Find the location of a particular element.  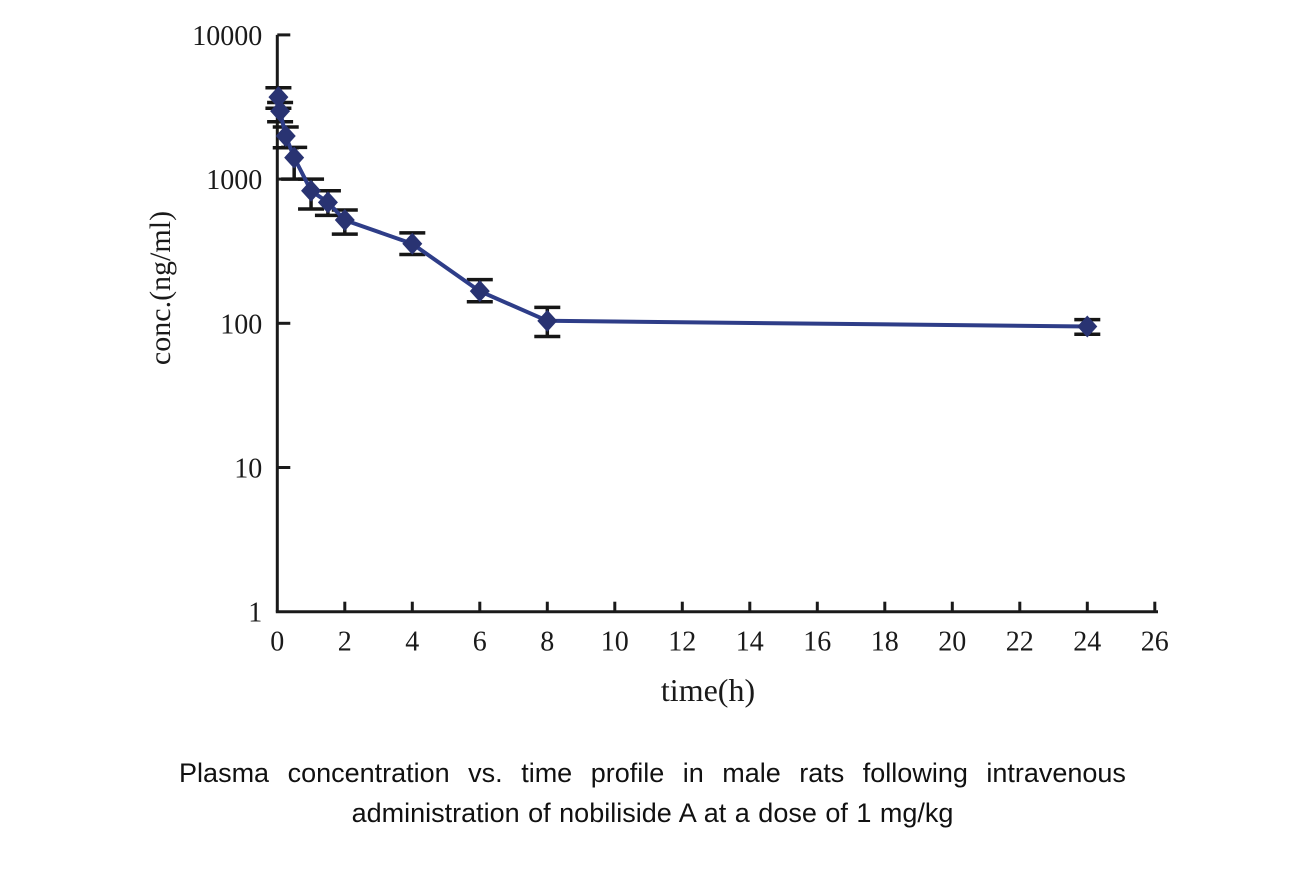

y-tick-label: 10 is located at coordinates (248, 469).